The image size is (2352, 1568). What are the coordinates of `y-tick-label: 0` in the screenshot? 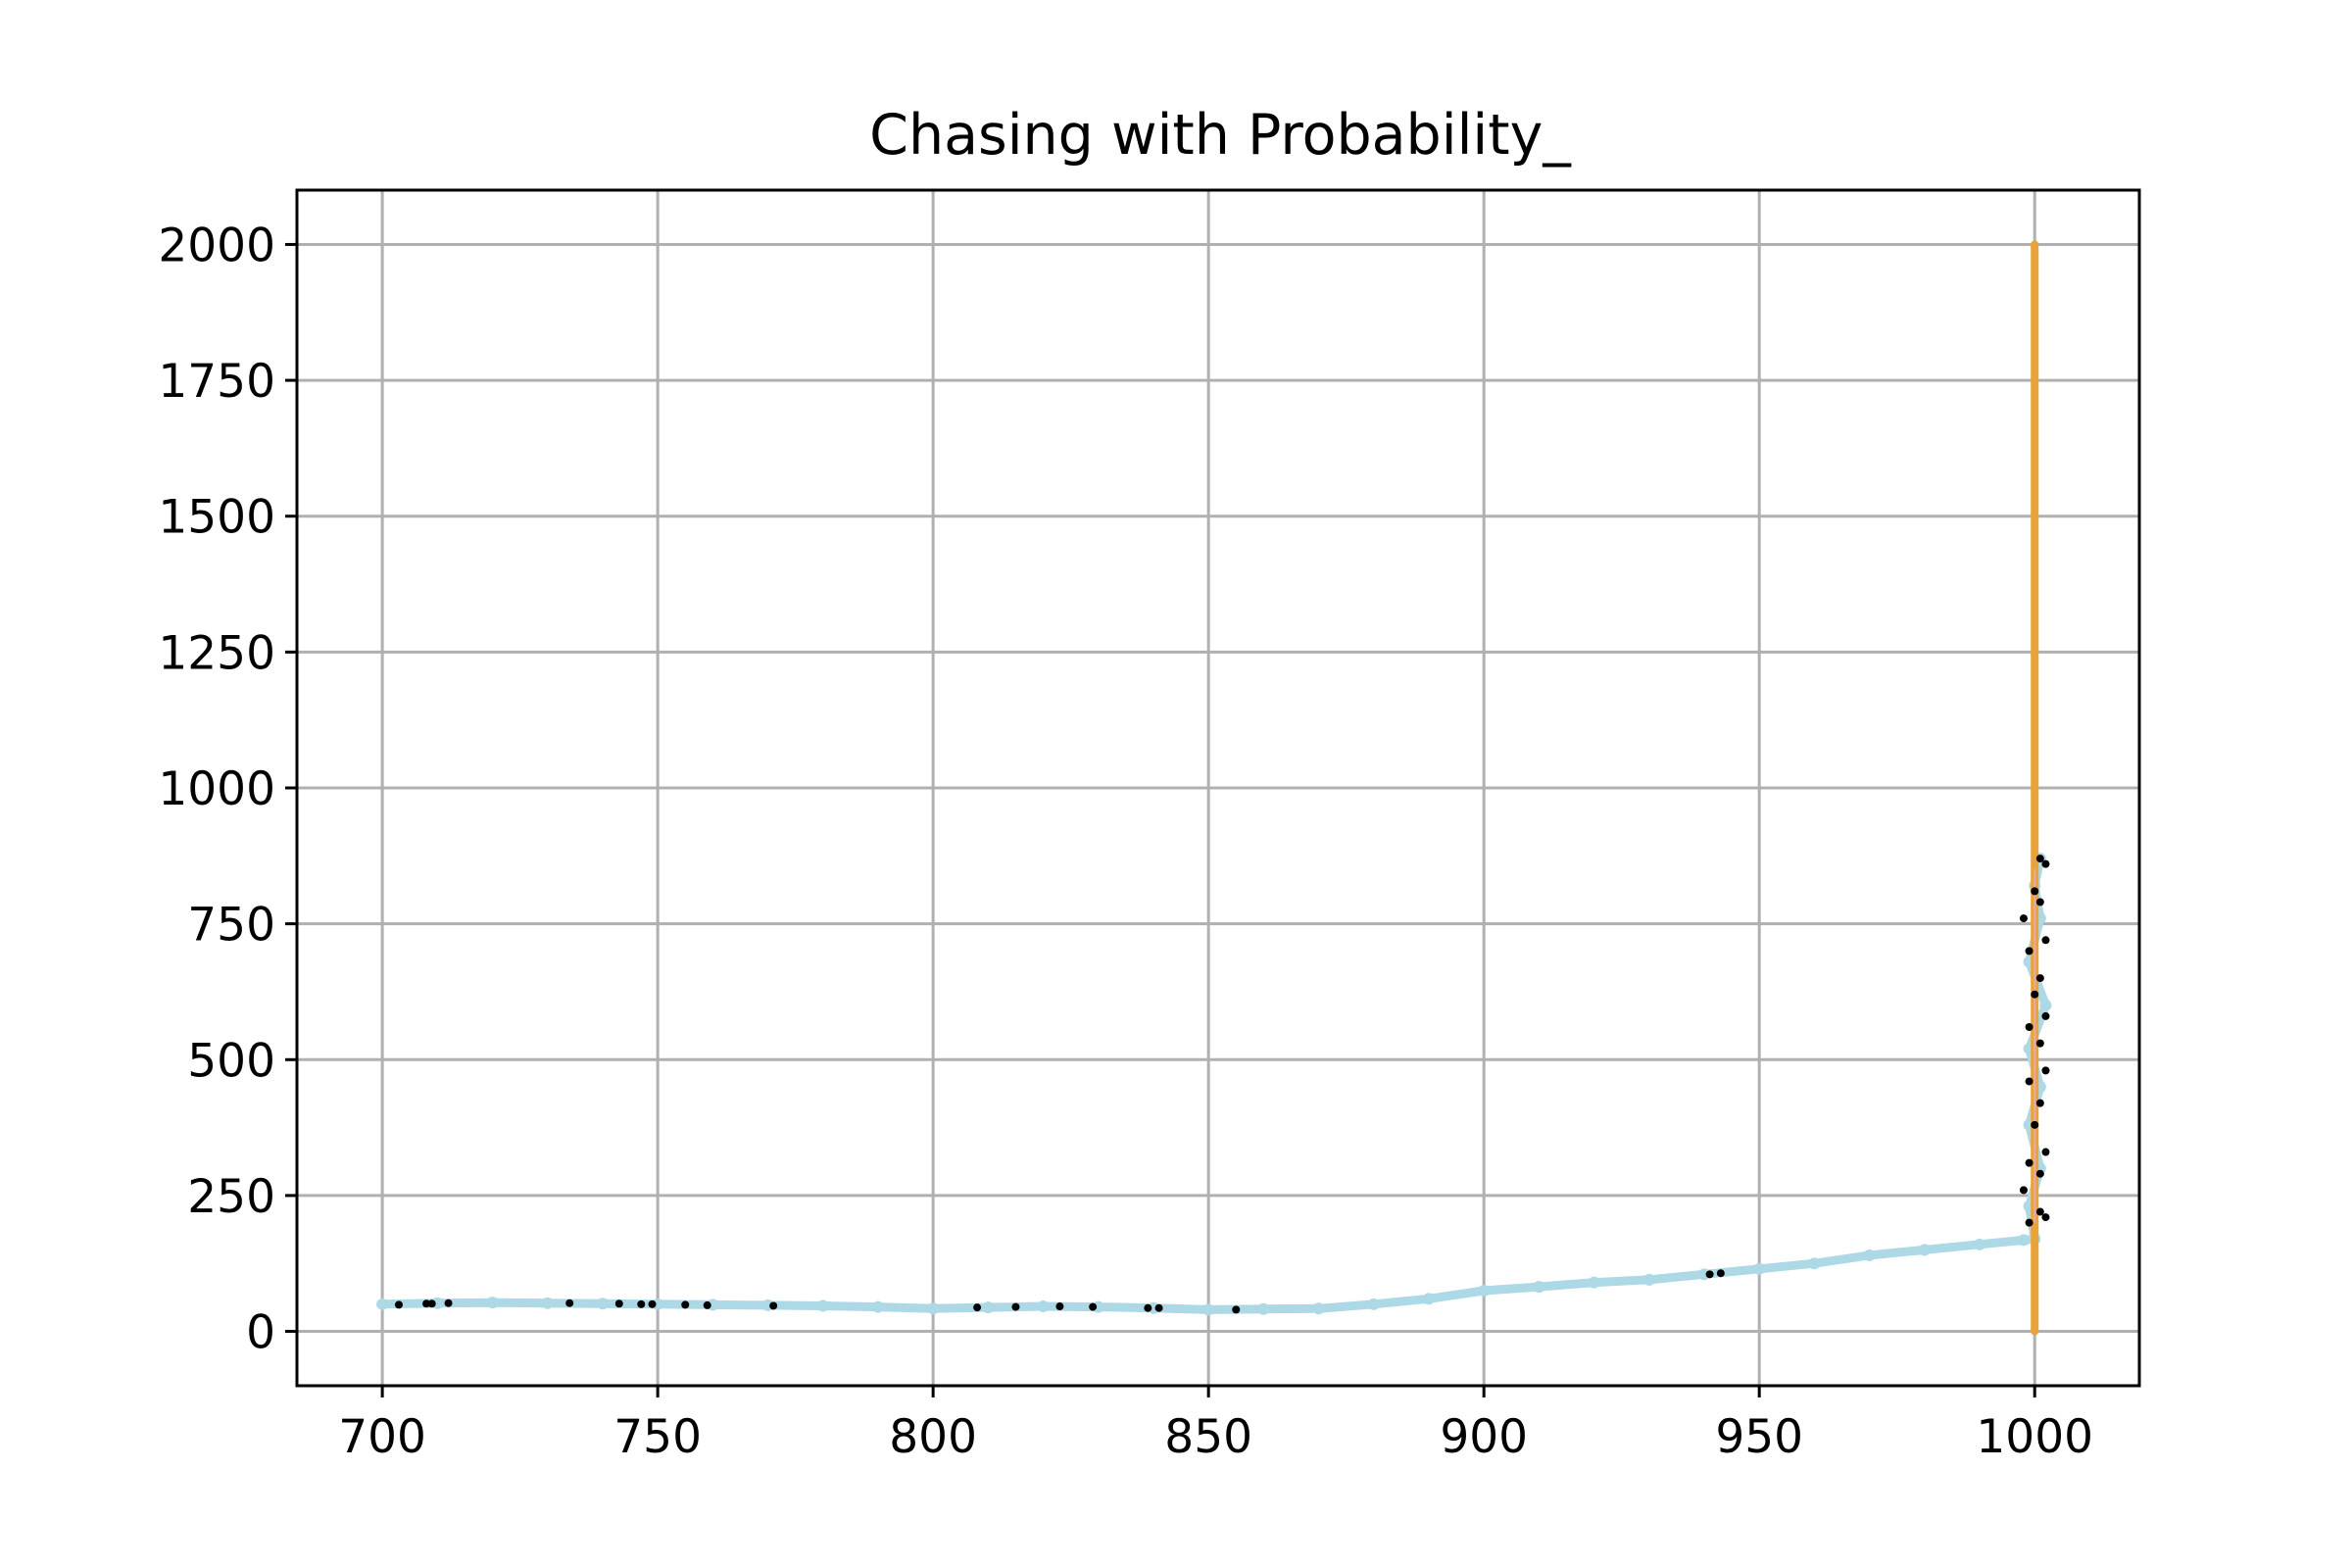 It's located at (260, 1333).